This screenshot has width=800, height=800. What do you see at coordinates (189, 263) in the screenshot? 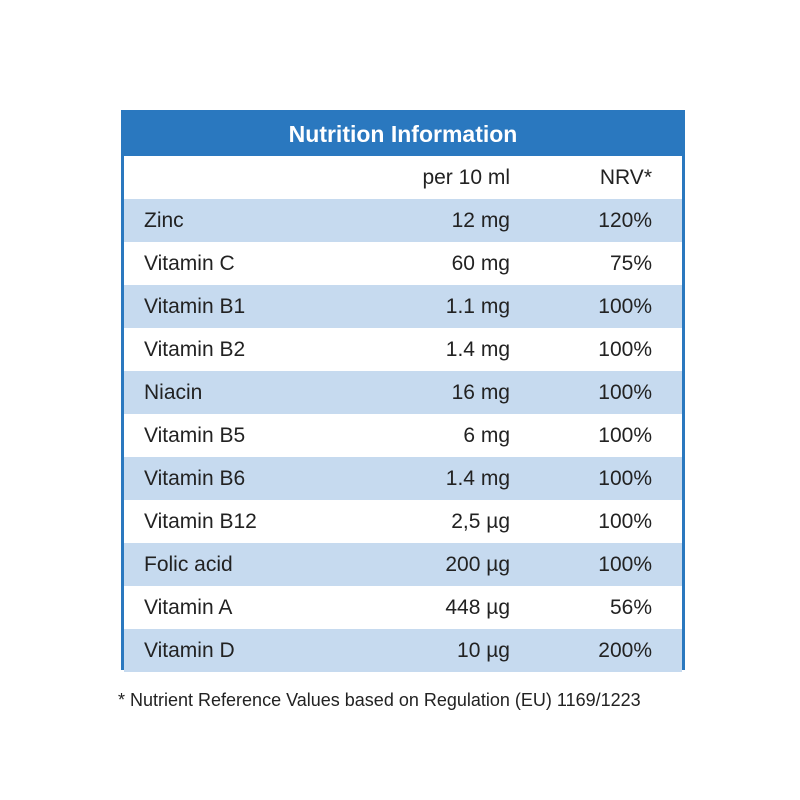
I see `nutrient-name: Vitamin C` at bounding box center [189, 263].